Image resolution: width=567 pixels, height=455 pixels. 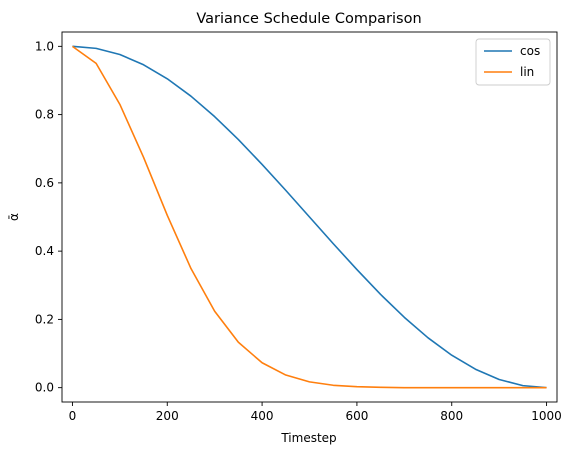 What do you see at coordinates (14, 217) in the screenshot?
I see `y-axis-title: ᾱ` at bounding box center [14, 217].